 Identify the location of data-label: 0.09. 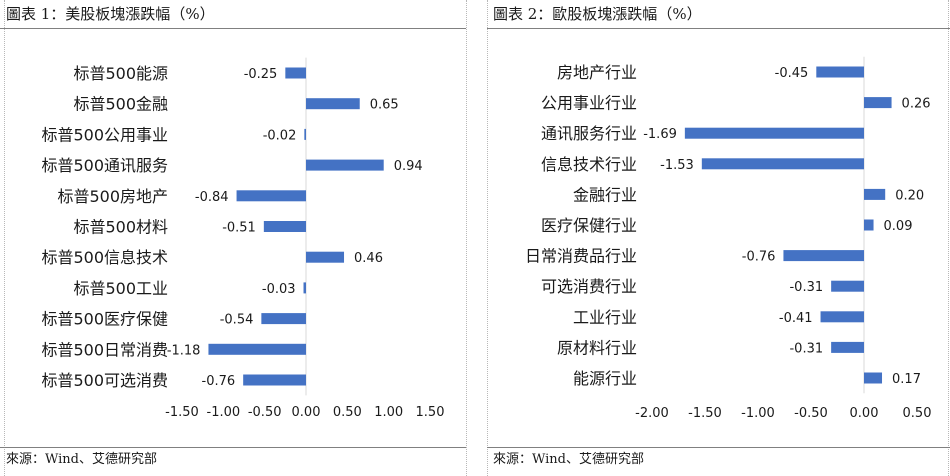
(898, 226).